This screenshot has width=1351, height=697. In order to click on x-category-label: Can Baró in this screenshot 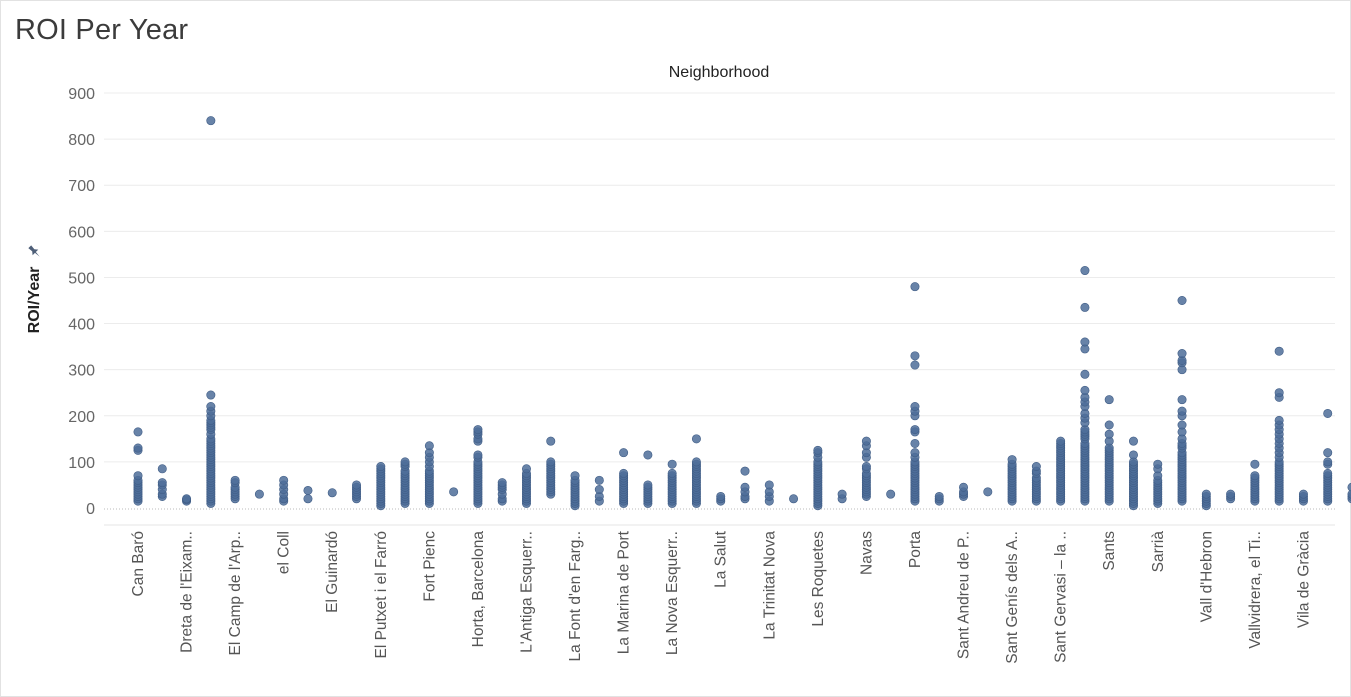, I will do `click(138, 563)`.